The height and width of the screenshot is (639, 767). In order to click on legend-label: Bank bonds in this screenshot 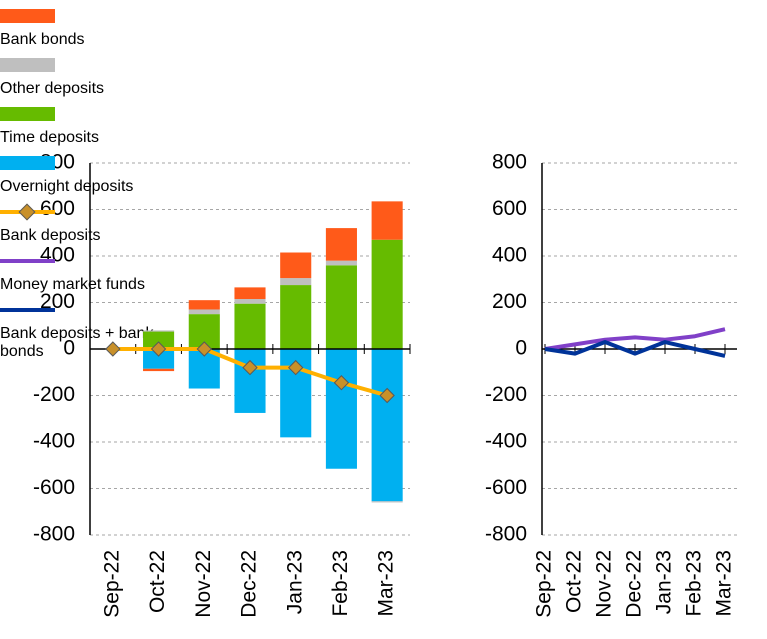, I will do `click(42, 39)`.